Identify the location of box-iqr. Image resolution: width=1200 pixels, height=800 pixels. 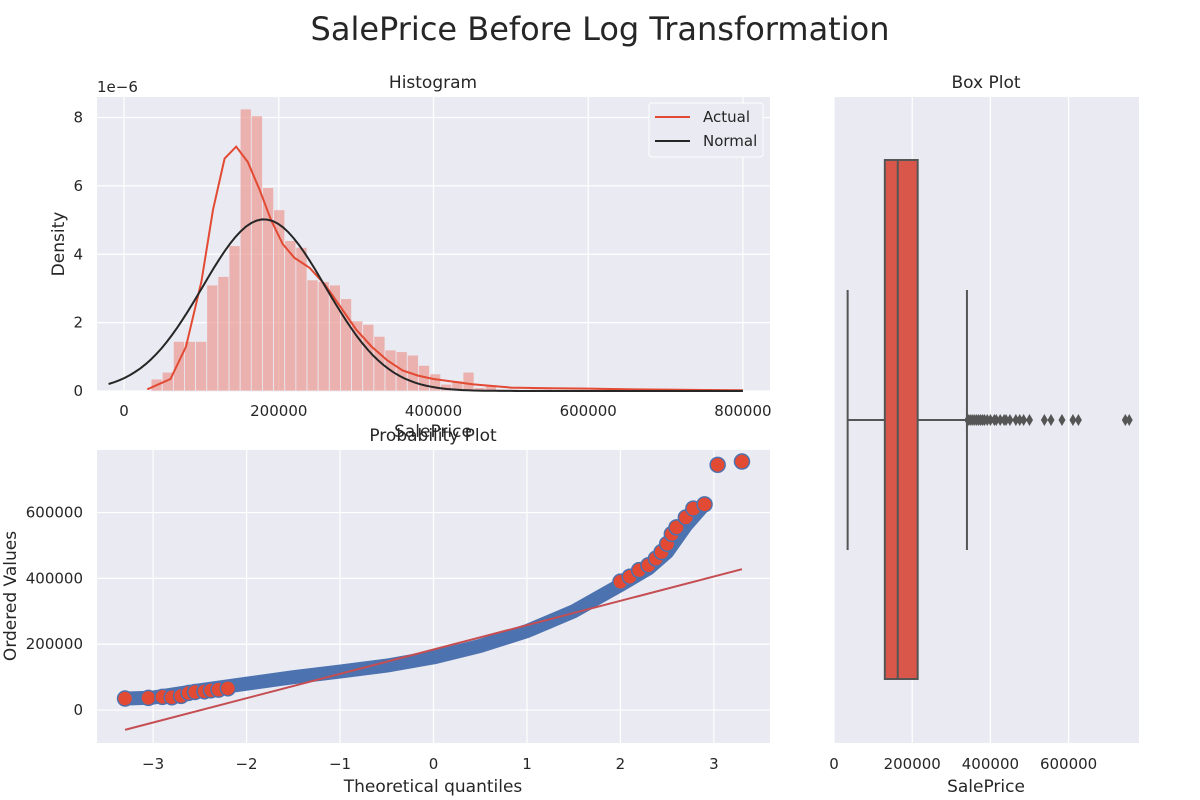
(901, 419).